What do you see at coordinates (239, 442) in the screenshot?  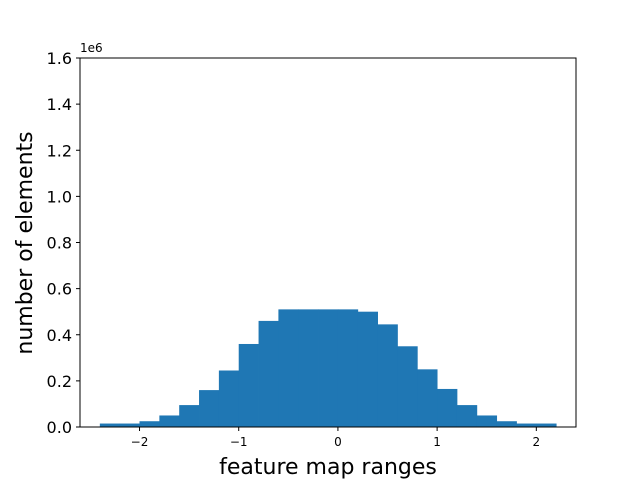 I see `x-tick-label: −1` at bounding box center [239, 442].